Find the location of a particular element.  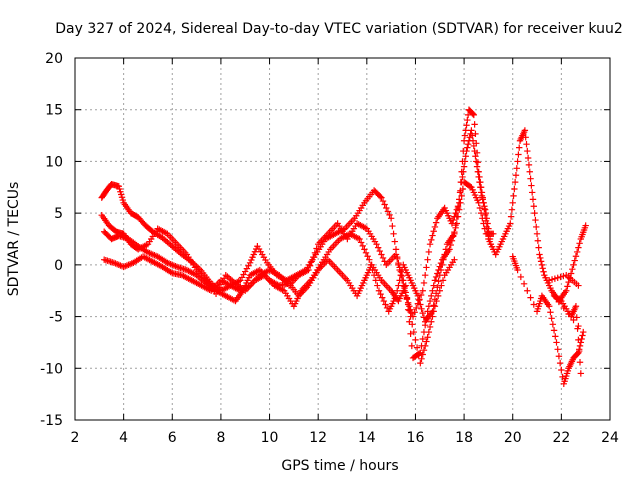

x-tick-label: 10 is located at coordinates (270, 438).